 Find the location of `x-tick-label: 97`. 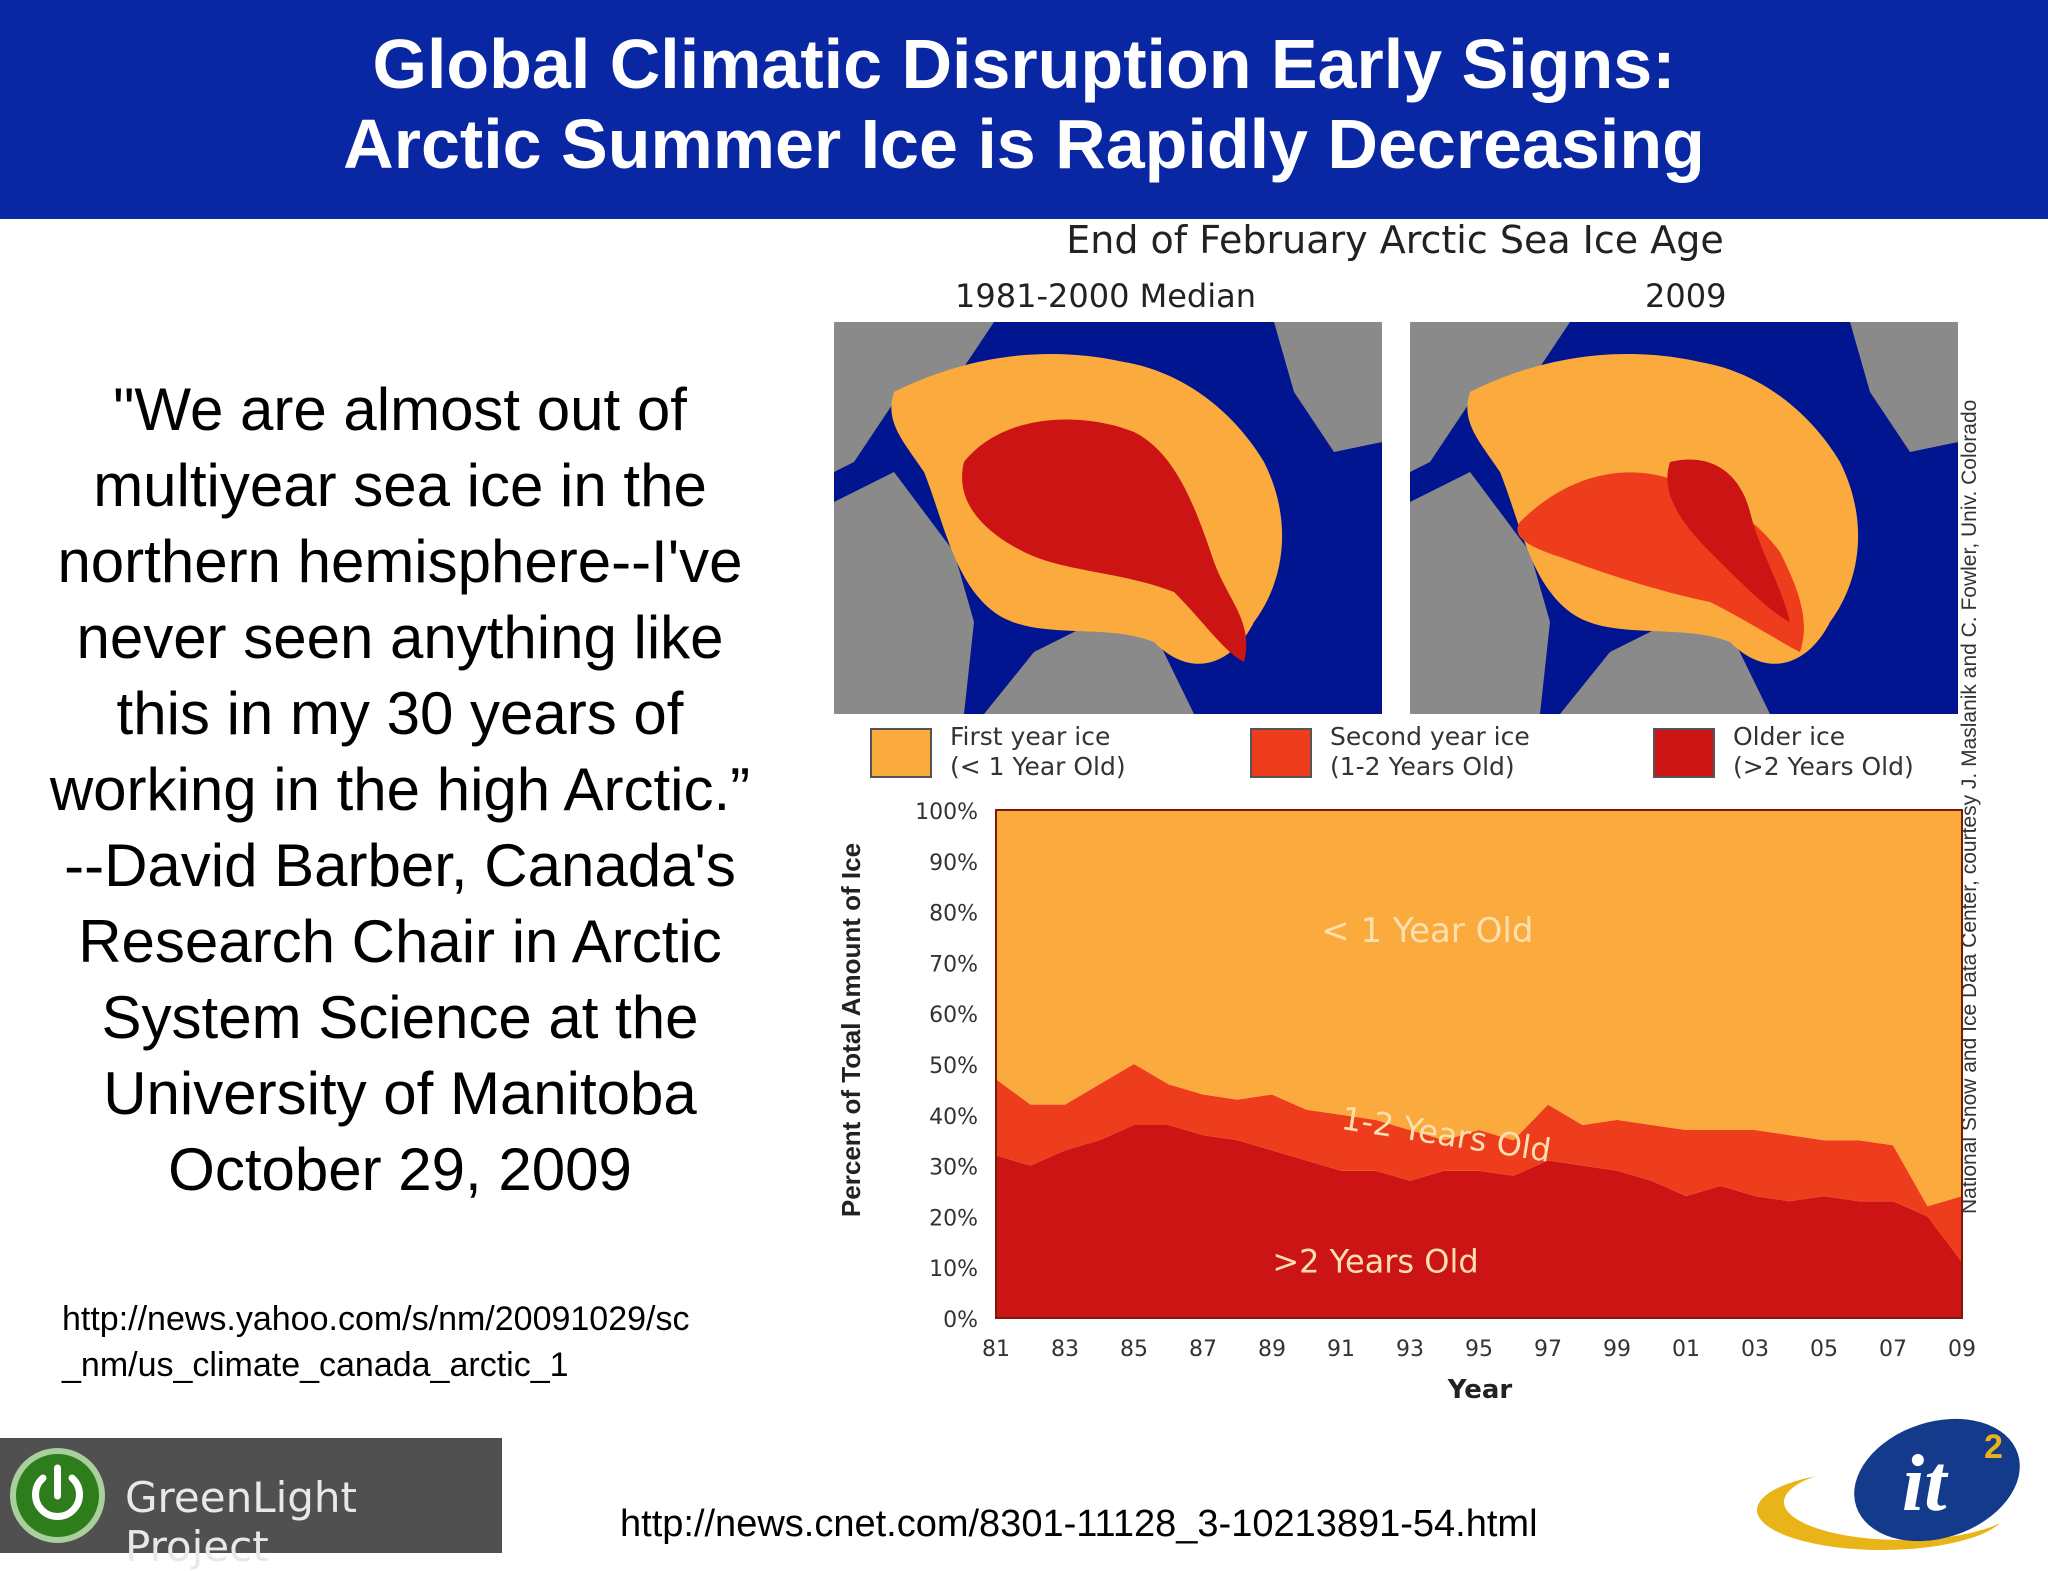

x-tick-label: 97 is located at coordinates (1548, 1349).